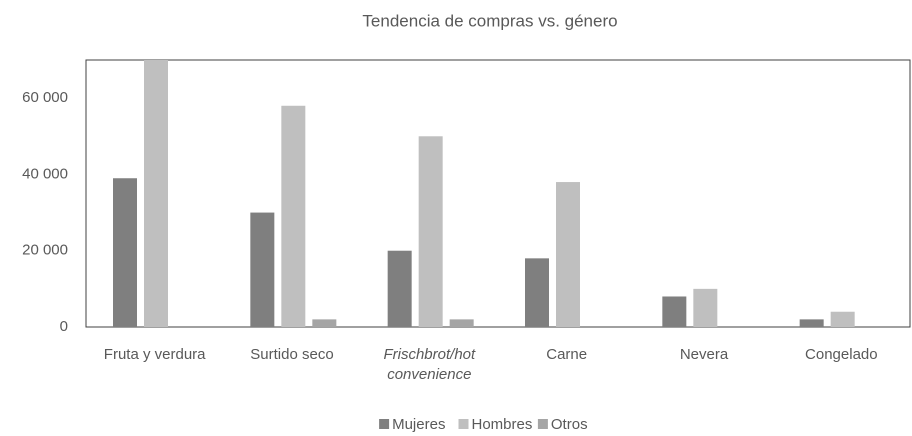 Image resolution: width=912 pixels, height=436 pixels. What do you see at coordinates (489, 20) in the screenshot?
I see `chart-title: Tendencia de compras vs. género` at bounding box center [489, 20].